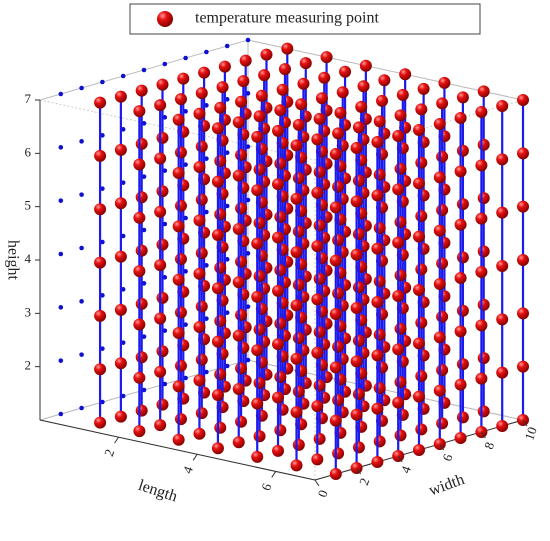 This screenshot has height=541, width=550. I want to click on y-tick-label: 2, so click(364, 481).